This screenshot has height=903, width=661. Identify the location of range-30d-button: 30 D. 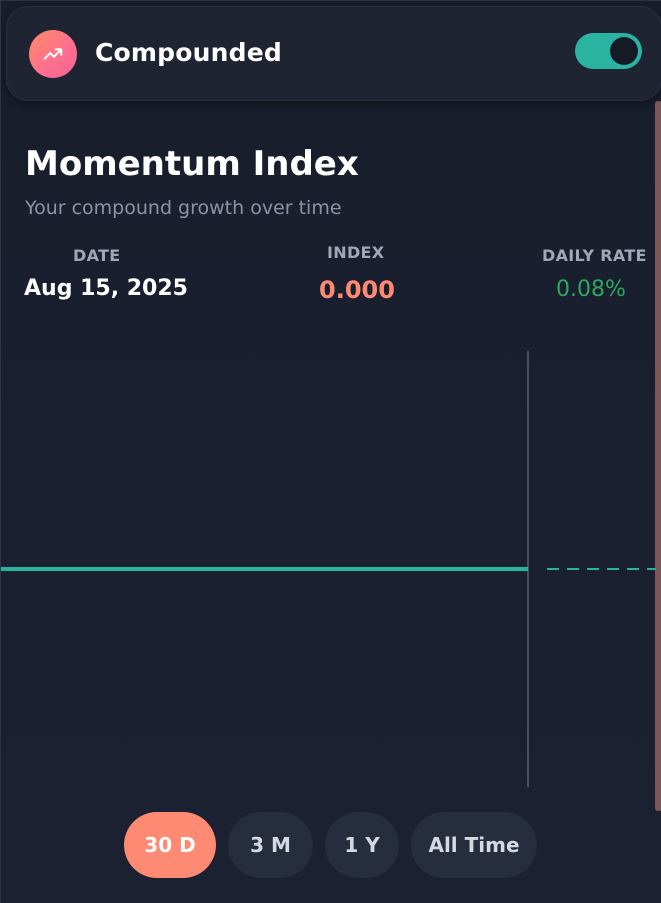
(170, 845).